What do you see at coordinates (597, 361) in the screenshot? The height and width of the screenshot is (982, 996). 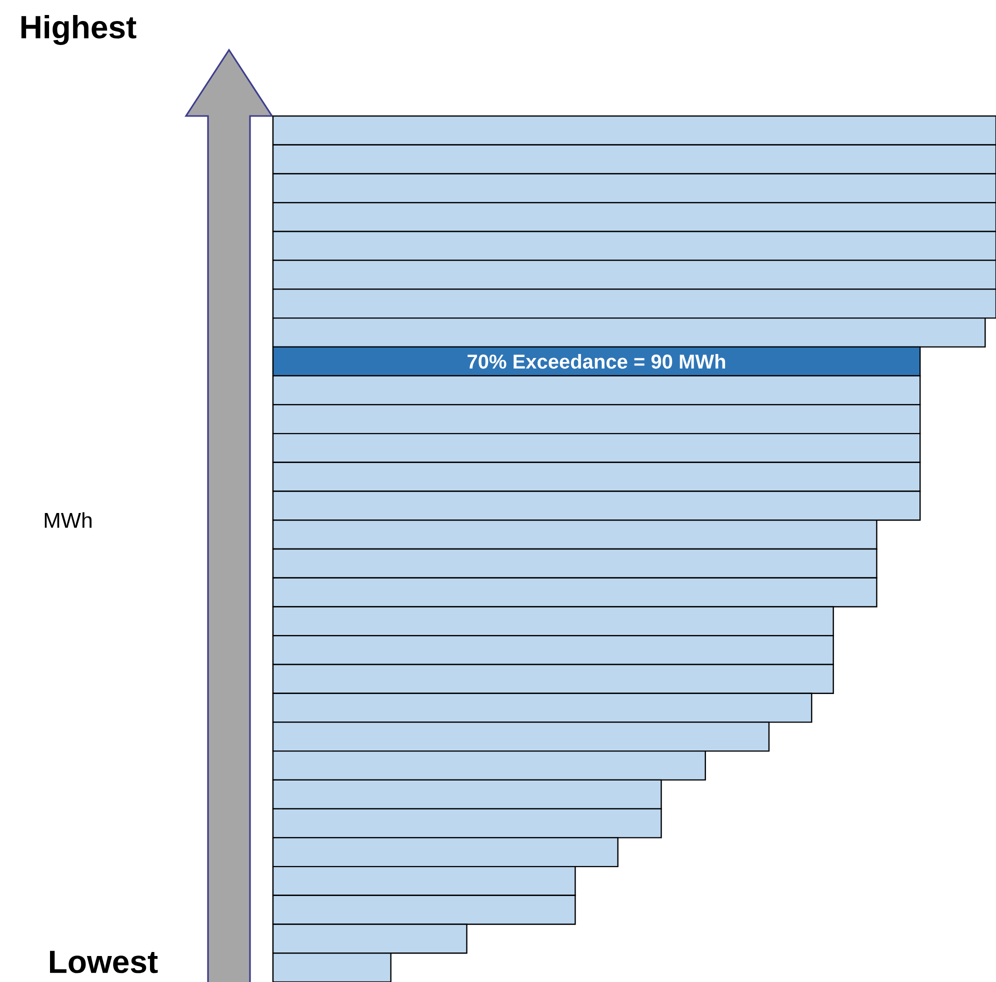 I see `annotation: 70% Exceedance = 90 MWh` at bounding box center [597, 361].